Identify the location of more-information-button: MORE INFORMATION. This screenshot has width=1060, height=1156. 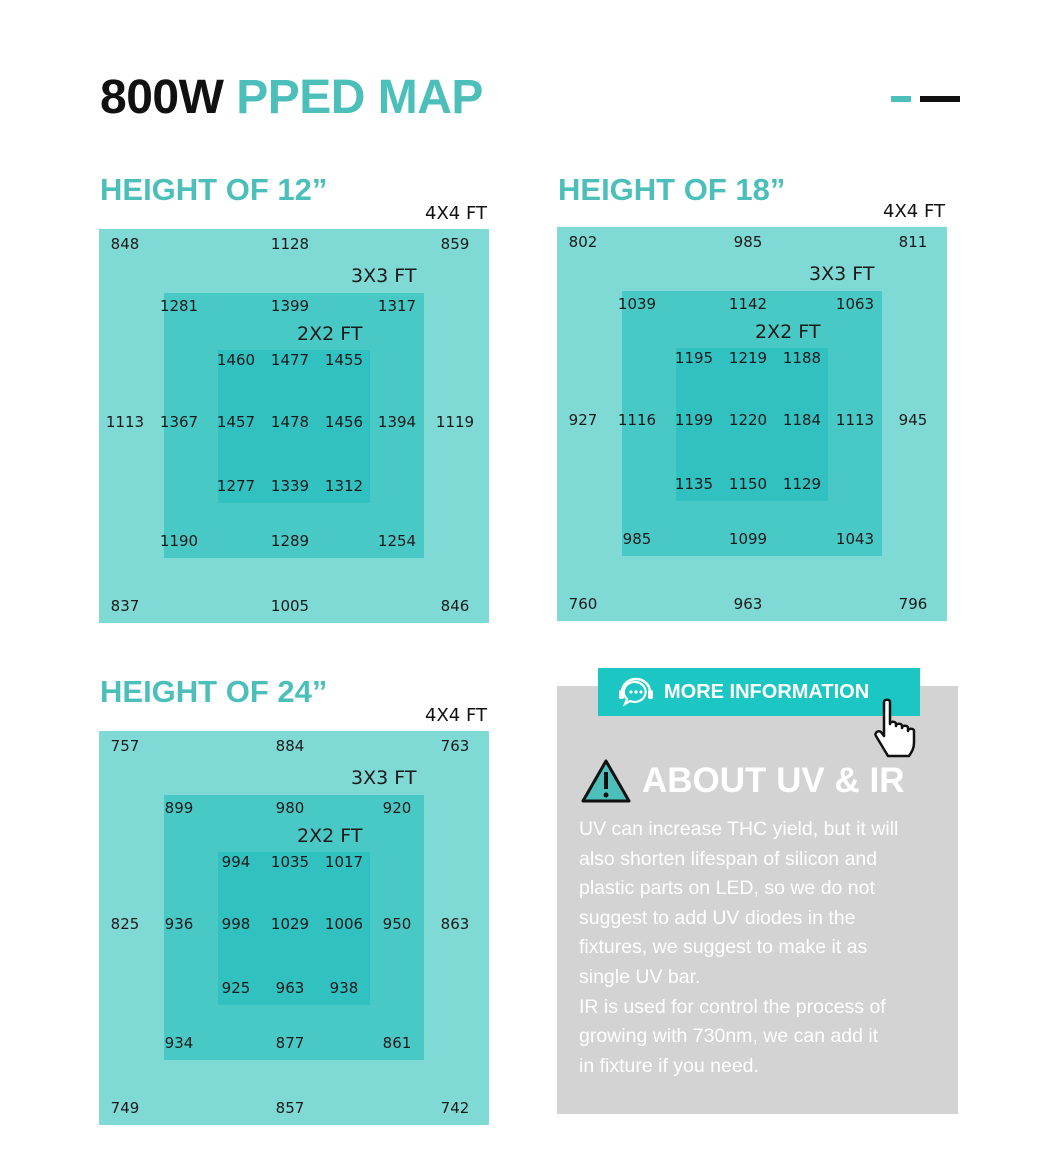
(759, 692).